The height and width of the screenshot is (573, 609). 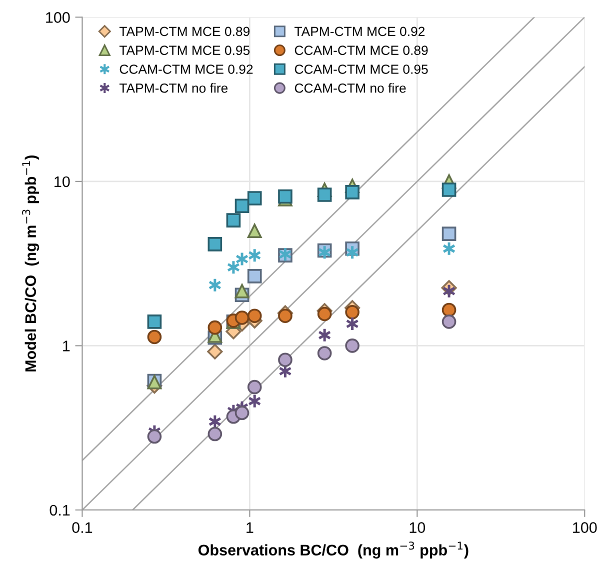 What do you see at coordinates (359, 31) in the screenshot?
I see `legend-label: TAPM-CTM MCE 0.92` at bounding box center [359, 31].